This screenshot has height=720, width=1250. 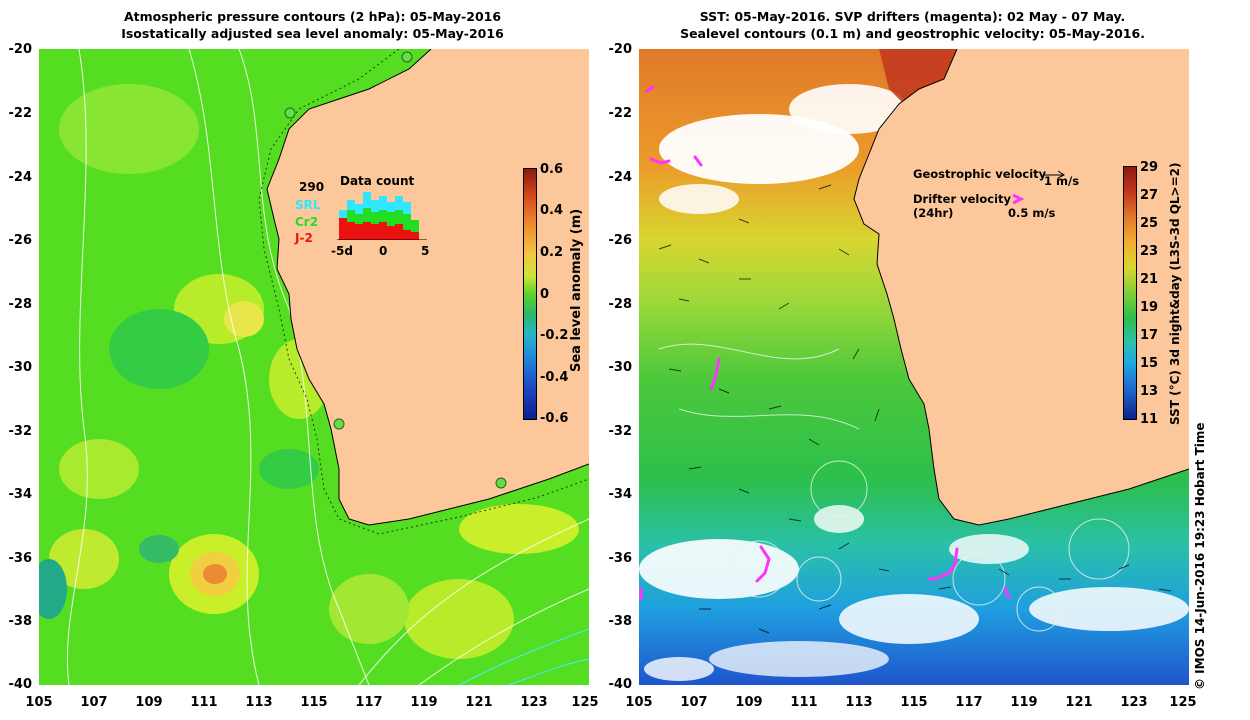 What do you see at coordinates (1200, 556) in the screenshot?
I see `imos-credit: © IMOS 14-Jun-2016 19:23 Hobart Time` at bounding box center [1200, 556].